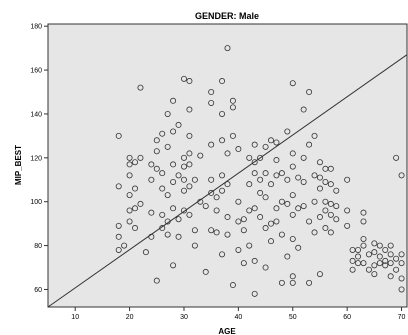  I want to click on y-tick-label-60: 60, so click(38, 290).